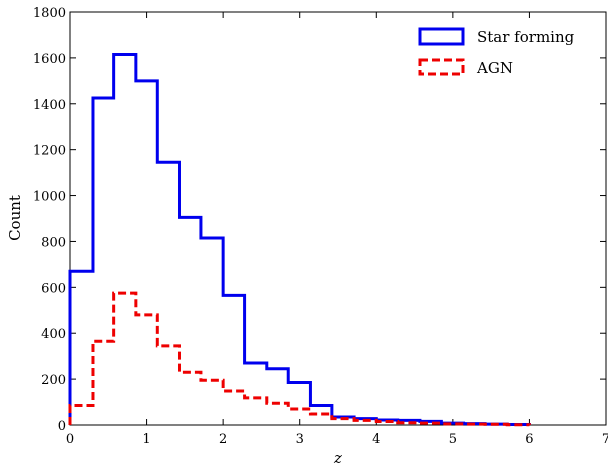  I want to click on x-axis-label: z, so click(337, 458).